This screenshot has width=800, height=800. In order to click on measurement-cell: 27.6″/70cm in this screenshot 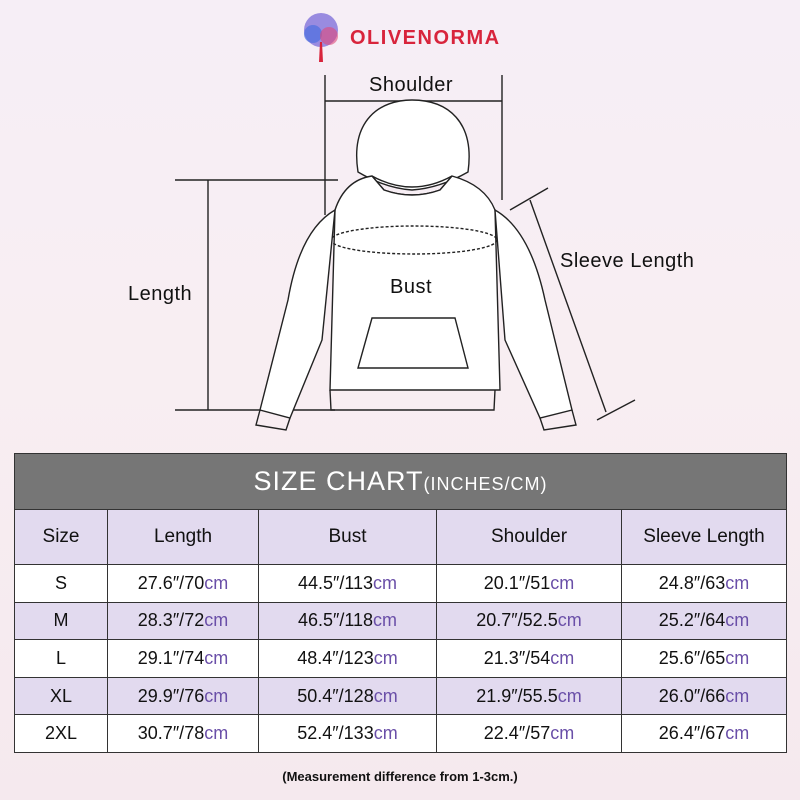, I will do `click(183, 583)`.